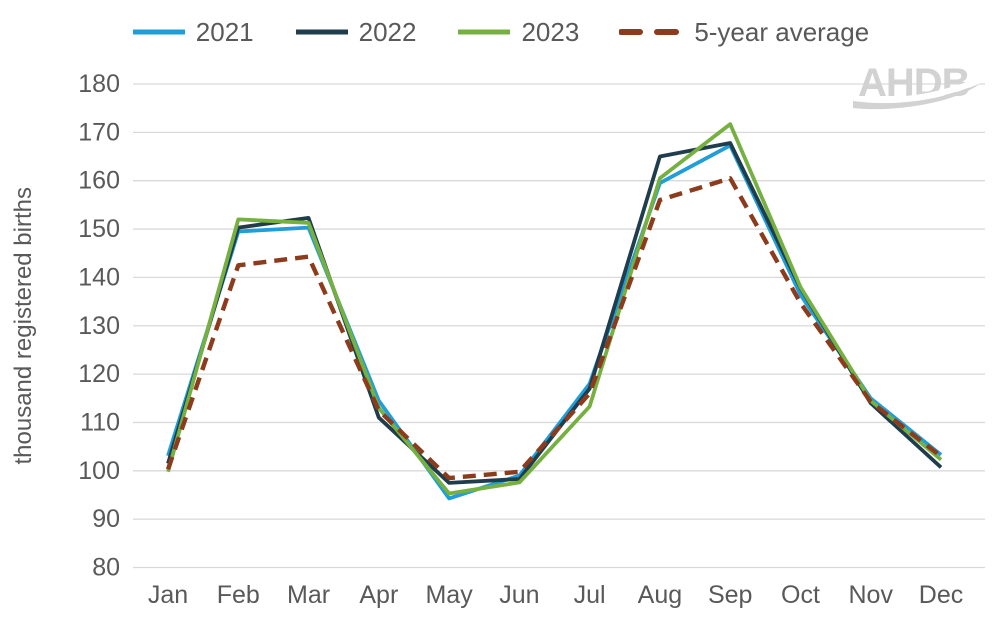 Image resolution: width=1000 pixels, height=629 pixels. What do you see at coordinates (99, 374) in the screenshot?
I see `y-tick-label: 120` at bounding box center [99, 374].